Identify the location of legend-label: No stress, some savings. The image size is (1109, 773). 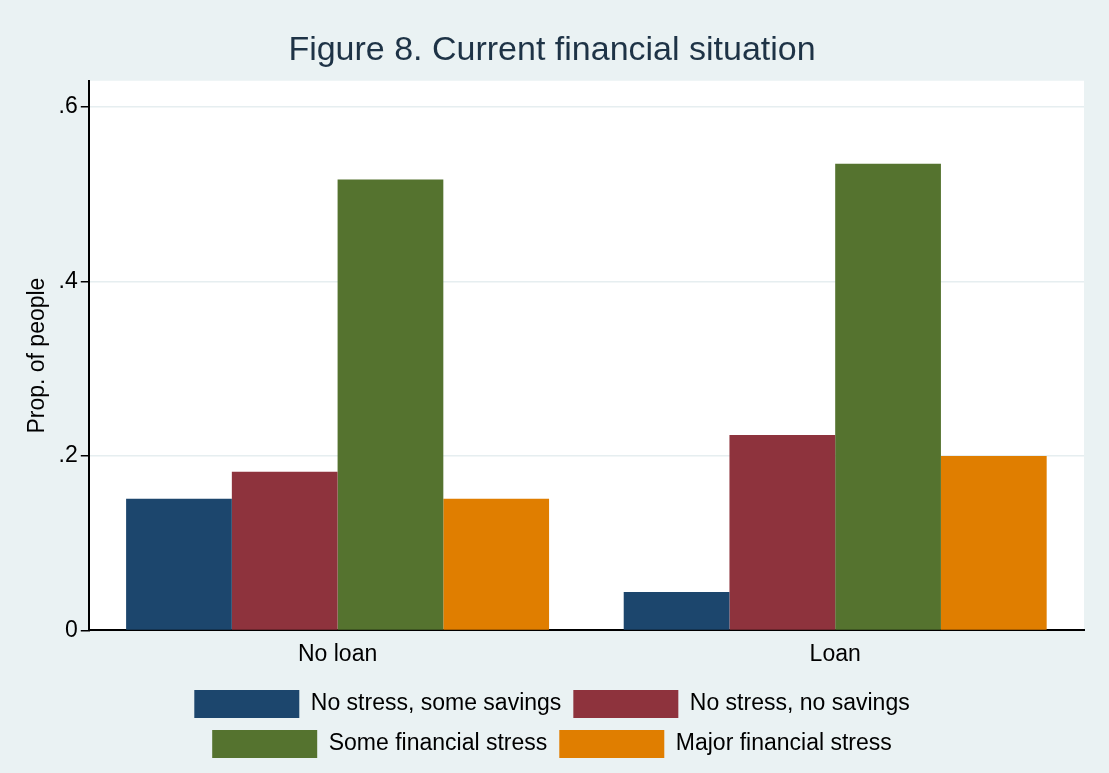
(436, 702).